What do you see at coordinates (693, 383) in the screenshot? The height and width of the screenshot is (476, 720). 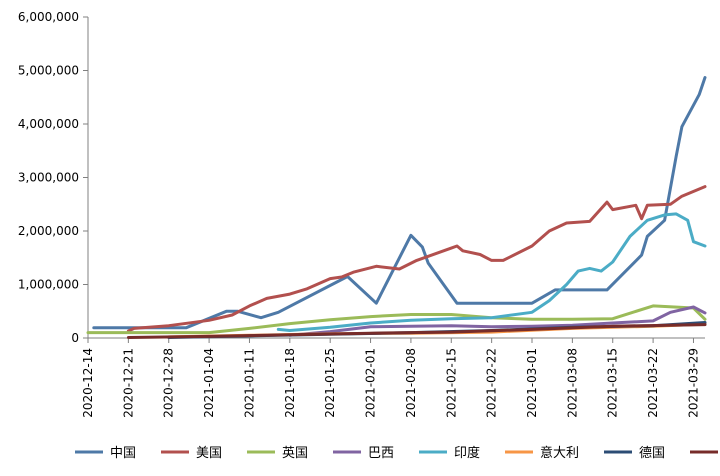 I see `x-tick-label: 2021-03-29` at bounding box center [693, 383].